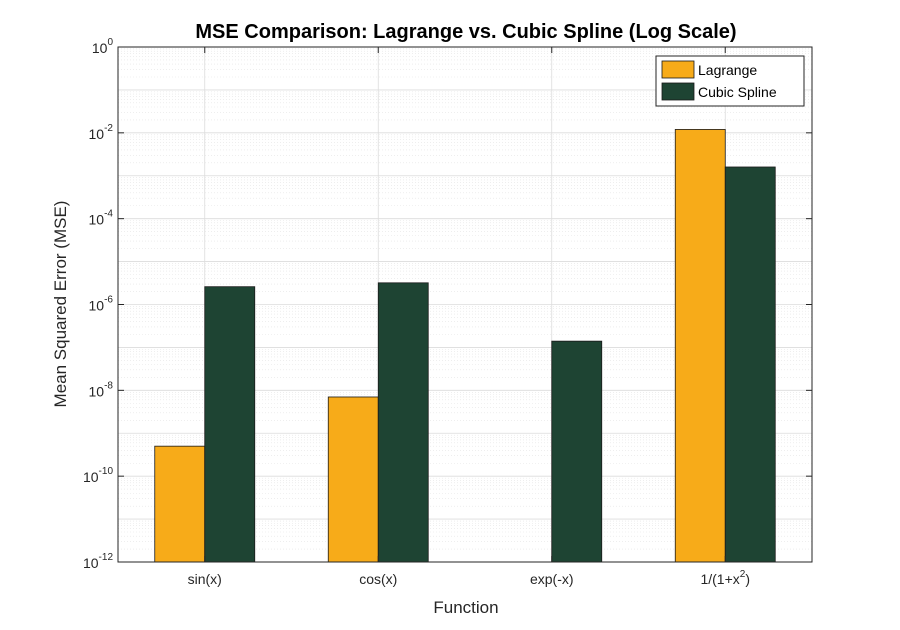 This screenshot has height=630, width=900. I want to click on y-tick-label: 10⁻⁴, so click(101, 218).